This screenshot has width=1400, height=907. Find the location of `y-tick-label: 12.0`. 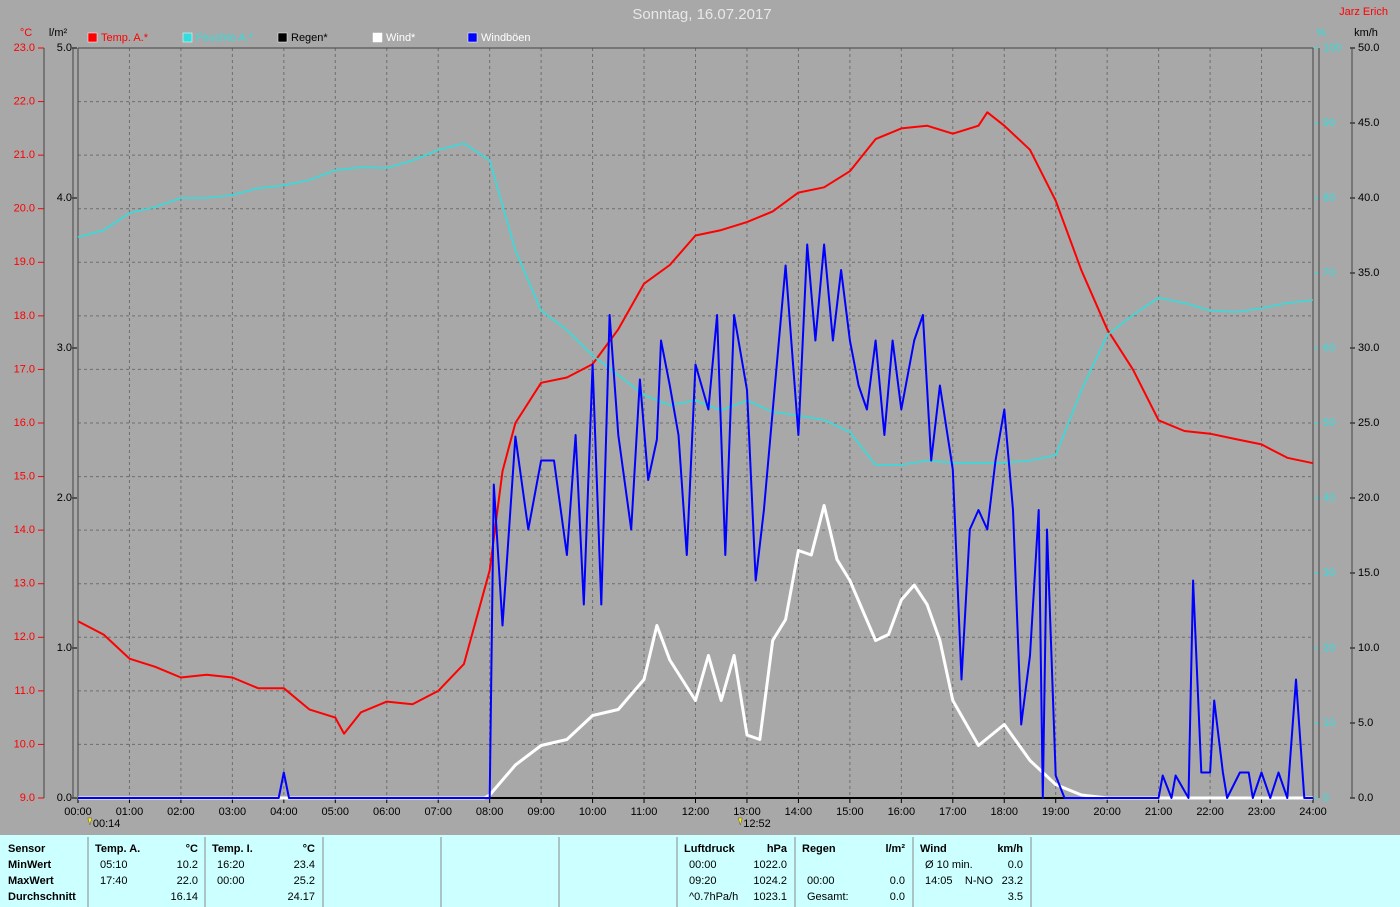

y-tick-label: 12.0 is located at coordinates (24, 637).